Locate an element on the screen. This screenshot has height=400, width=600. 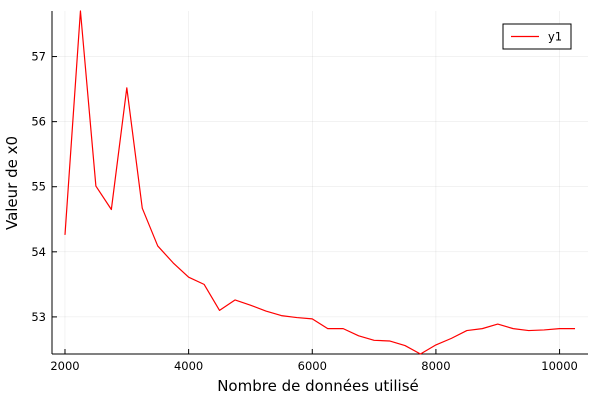
x-tick-label: 2000 is located at coordinates (64, 366).